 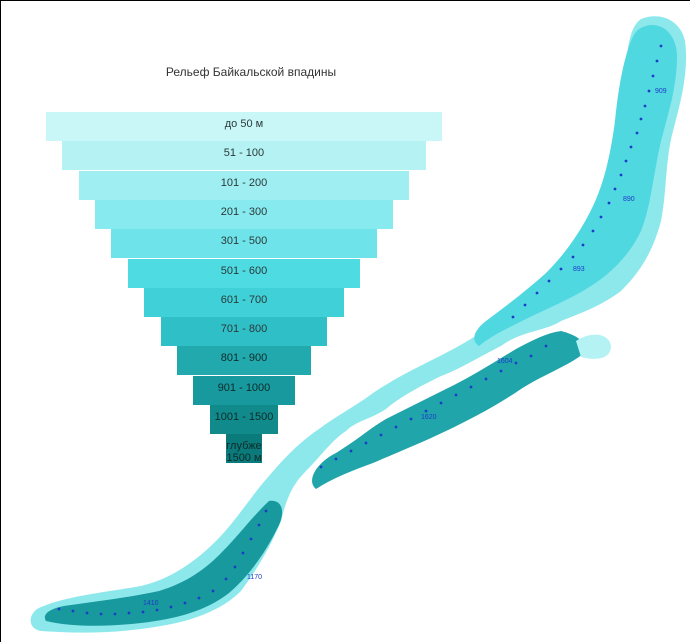 I want to click on depth-label: 1410, so click(x=151, y=603).